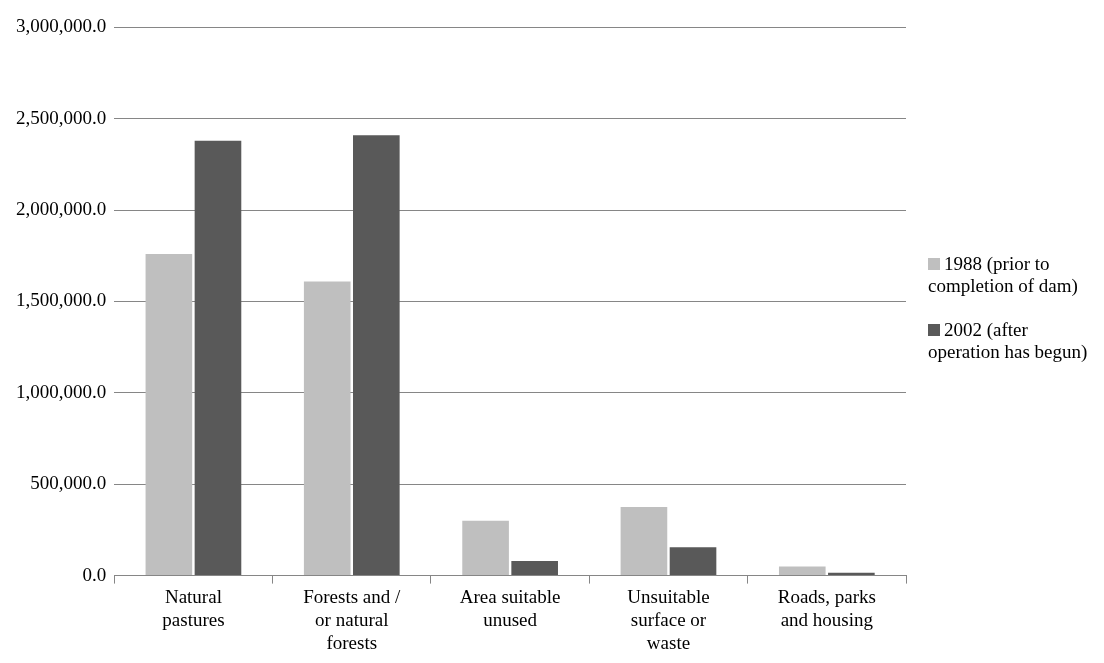 This screenshot has width=1104, height=663. What do you see at coordinates (1008, 340) in the screenshot?
I see `legend-label: 2002 (after operation has begun)` at bounding box center [1008, 340].